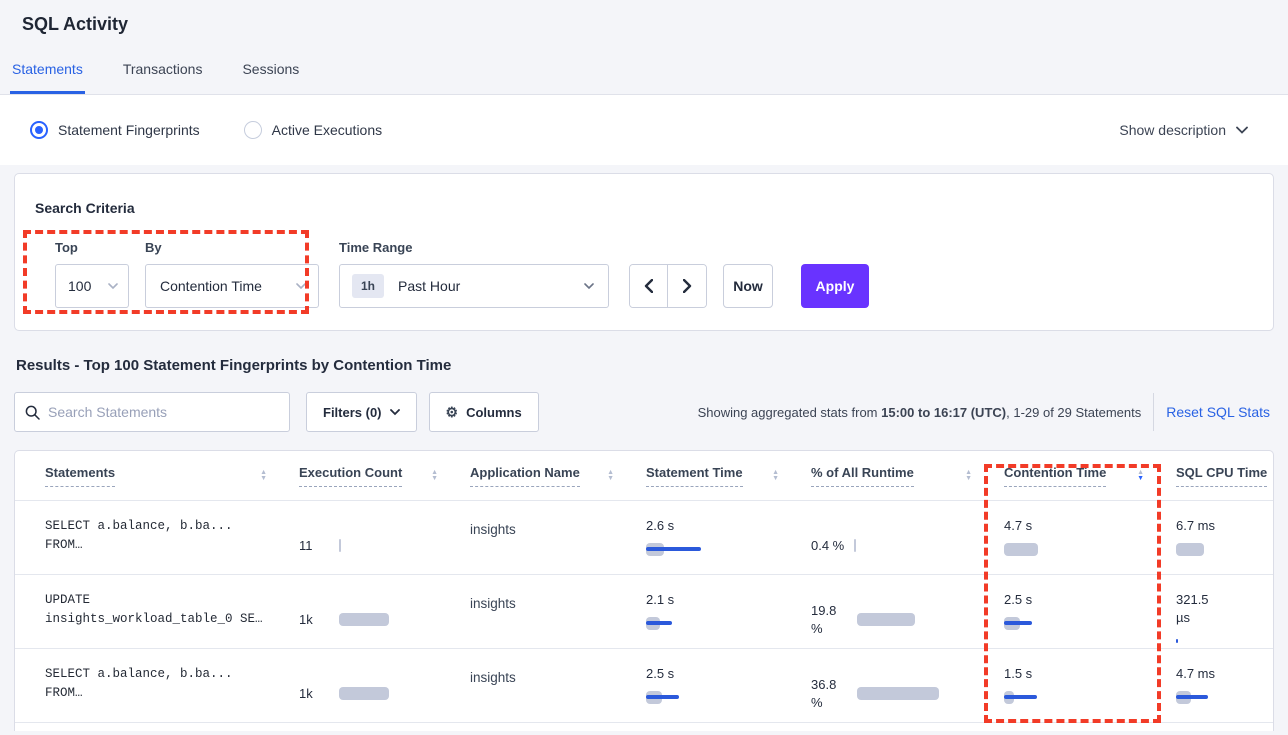 This screenshot has width=1288, height=735. I want to click on tab-transactions: Transactions, so click(162, 69).